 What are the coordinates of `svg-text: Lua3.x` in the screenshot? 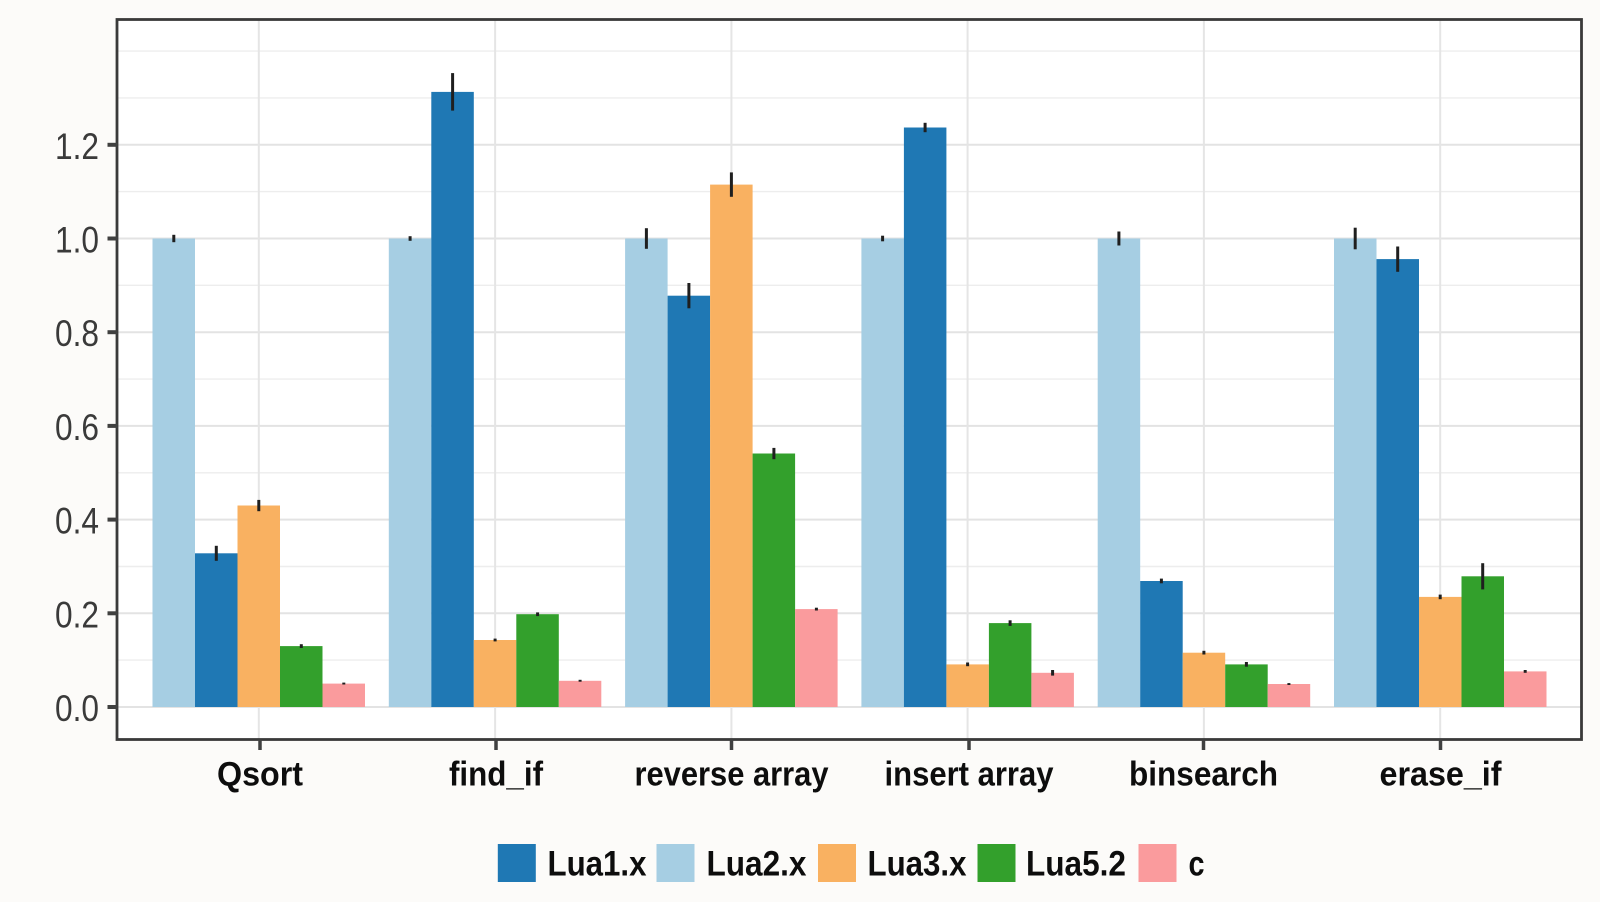 It's located at (917, 864).